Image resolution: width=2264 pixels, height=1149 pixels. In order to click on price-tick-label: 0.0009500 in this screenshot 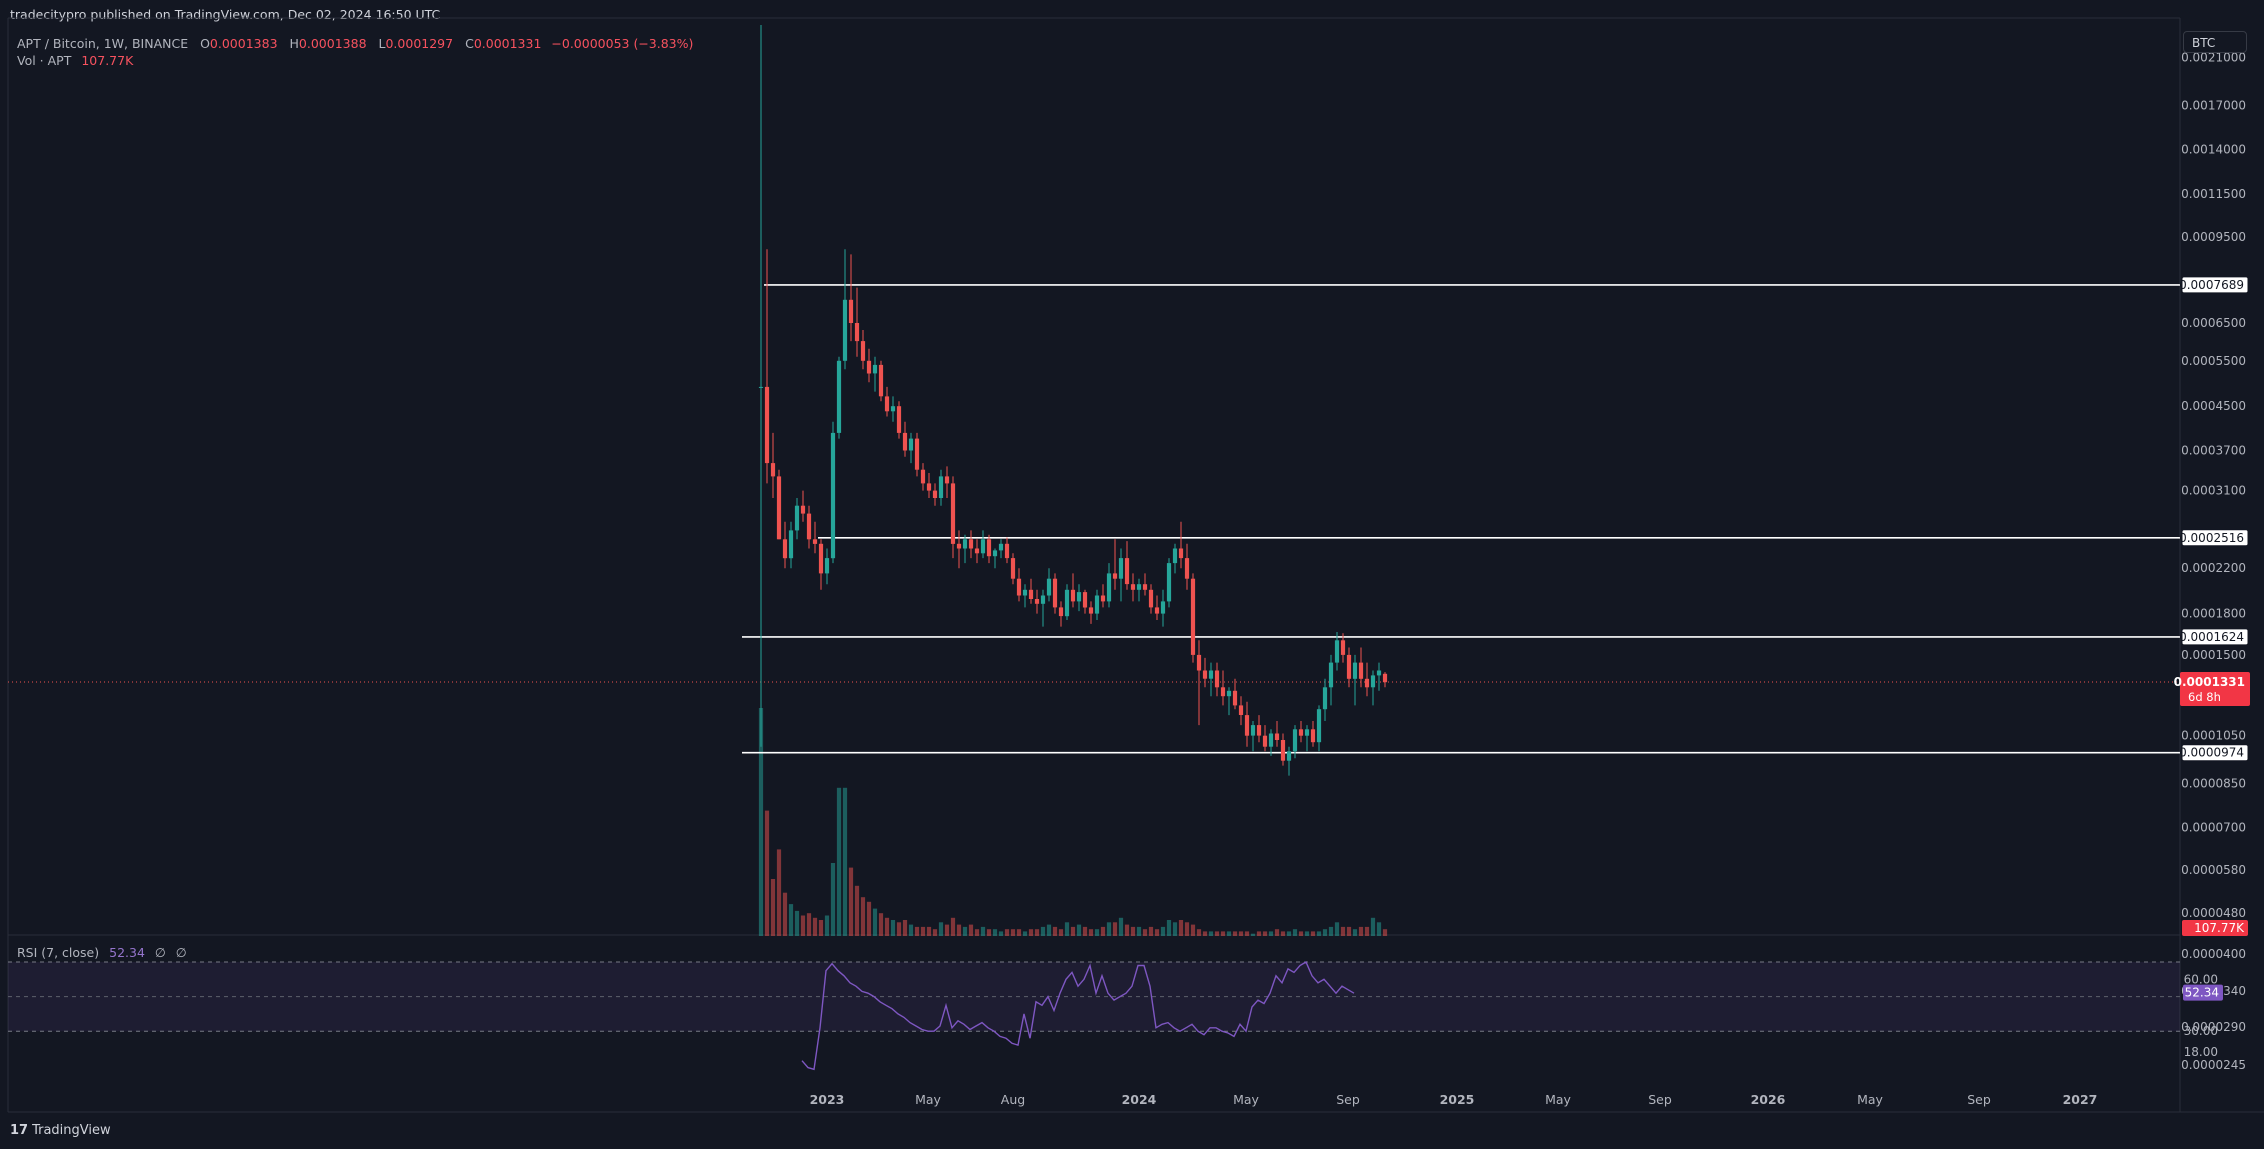, I will do `click(2213, 237)`.